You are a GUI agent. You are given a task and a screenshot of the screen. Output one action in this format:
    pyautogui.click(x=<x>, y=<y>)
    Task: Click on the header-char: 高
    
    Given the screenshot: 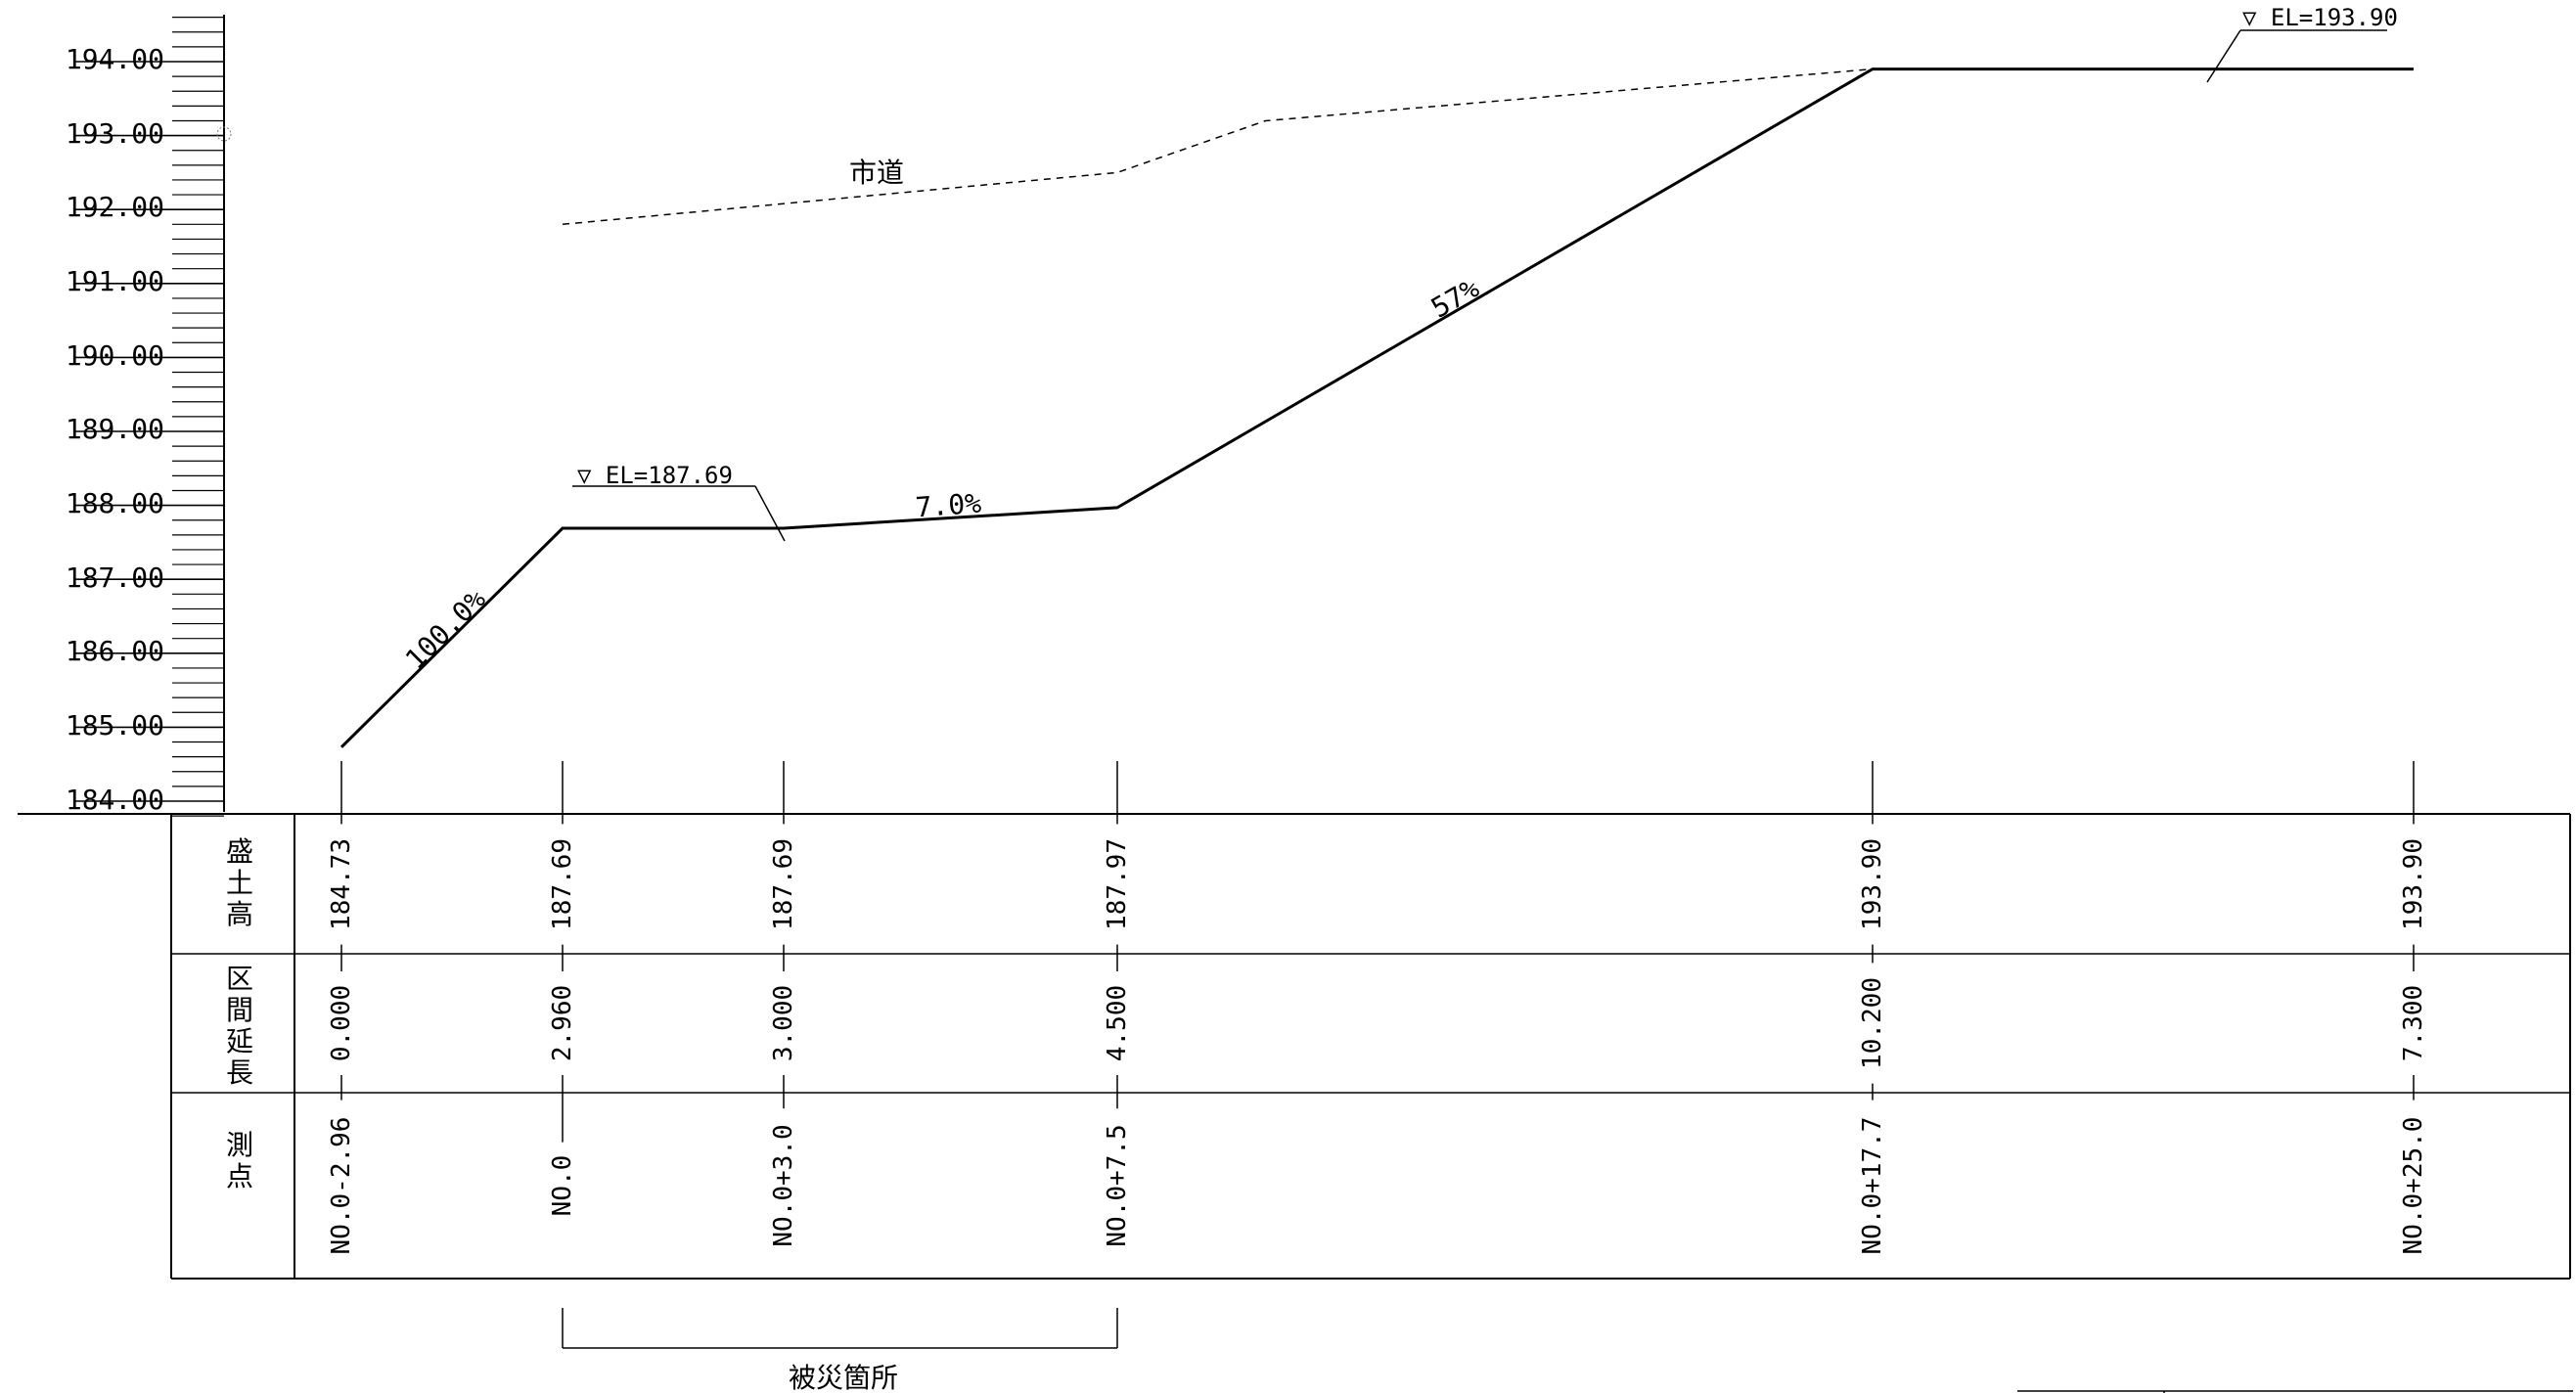 What is the action you would take?
    pyautogui.click(x=239, y=914)
    